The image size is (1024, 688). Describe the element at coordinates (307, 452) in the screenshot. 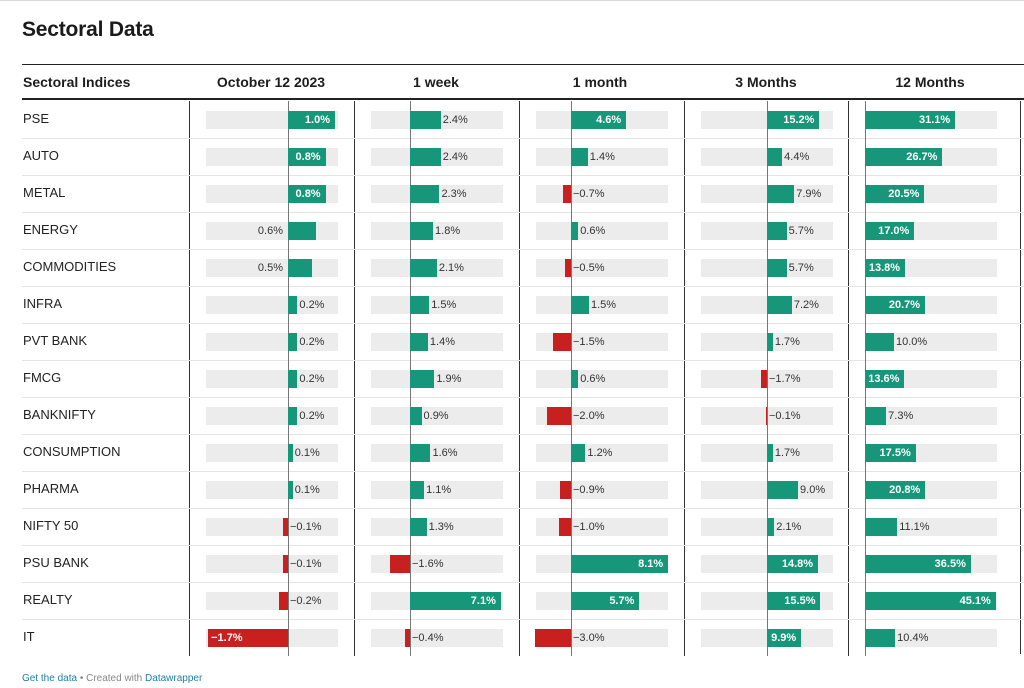

I see `value-label: 0.1%` at that location.